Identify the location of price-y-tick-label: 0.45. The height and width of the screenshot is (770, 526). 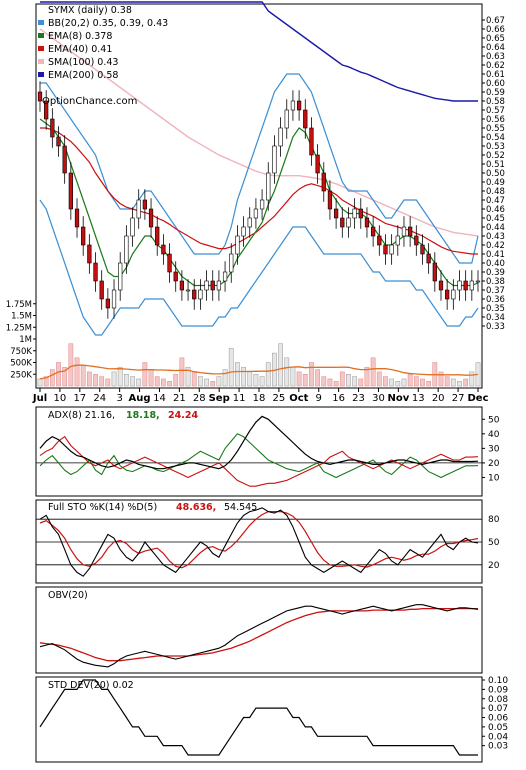
(495, 219).